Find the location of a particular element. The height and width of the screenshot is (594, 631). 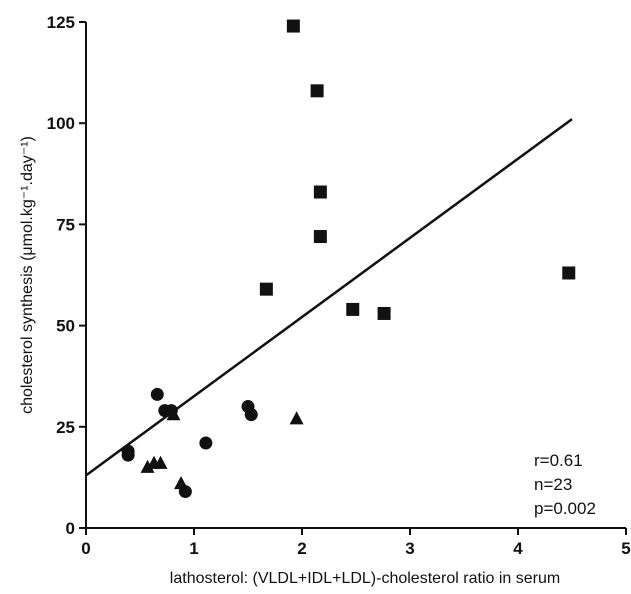

x-tick-label: 0 is located at coordinates (85, 548).